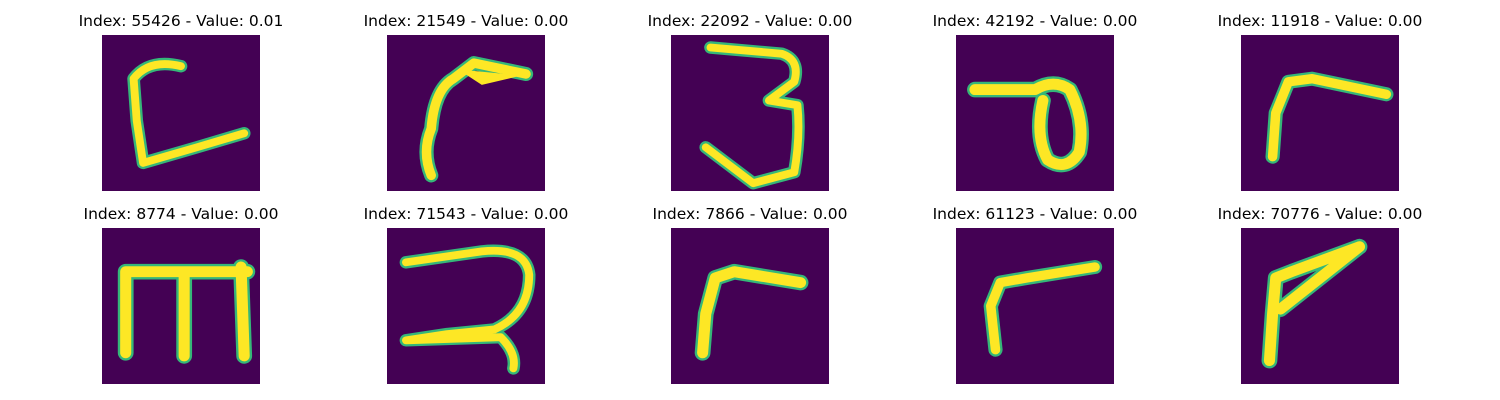  Describe the element at coordinates (466, 214) in the screenshot. I see `panel-title: Index: 71543 - Value: 0.00` at that location.